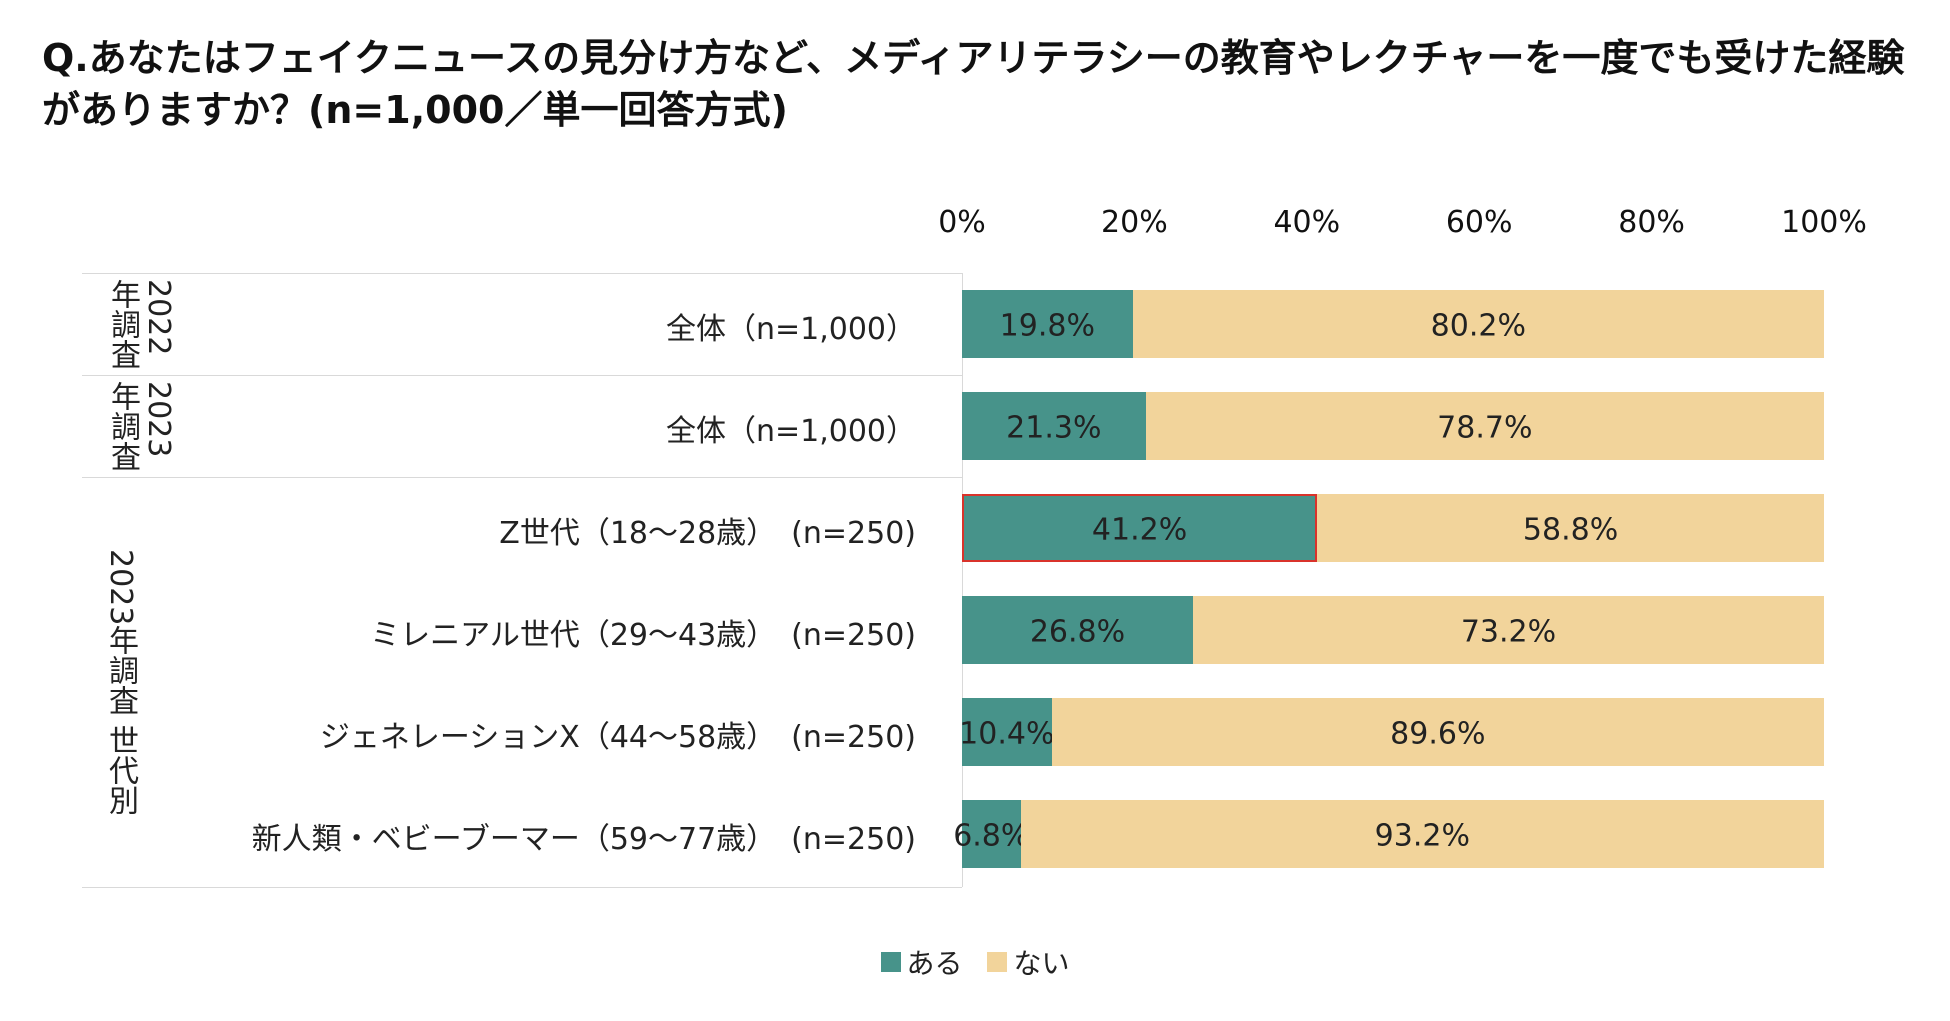  What do you see at coordinates (962, 580) in the screenshot?
I see `table-divider-vertical` at bounding box center [962, 580].